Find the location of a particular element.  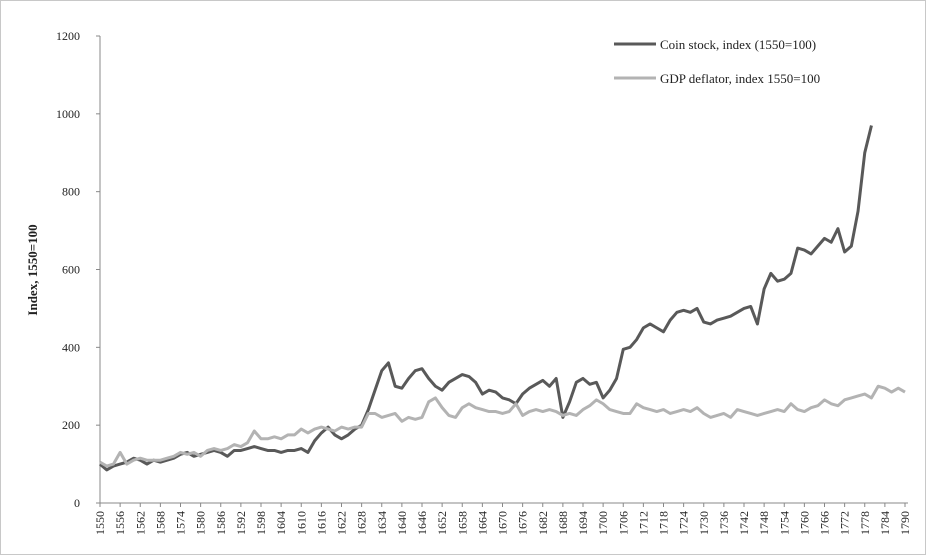

x-tick-label: 1556 is located at coordinates (120, 523).